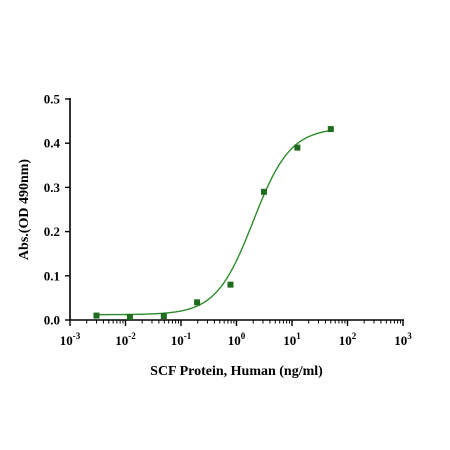 Image resolution: width=450 pixels, height=450 pixels. I want to click on x-tick-label-2: 10⁻¹, so click(181, 339).